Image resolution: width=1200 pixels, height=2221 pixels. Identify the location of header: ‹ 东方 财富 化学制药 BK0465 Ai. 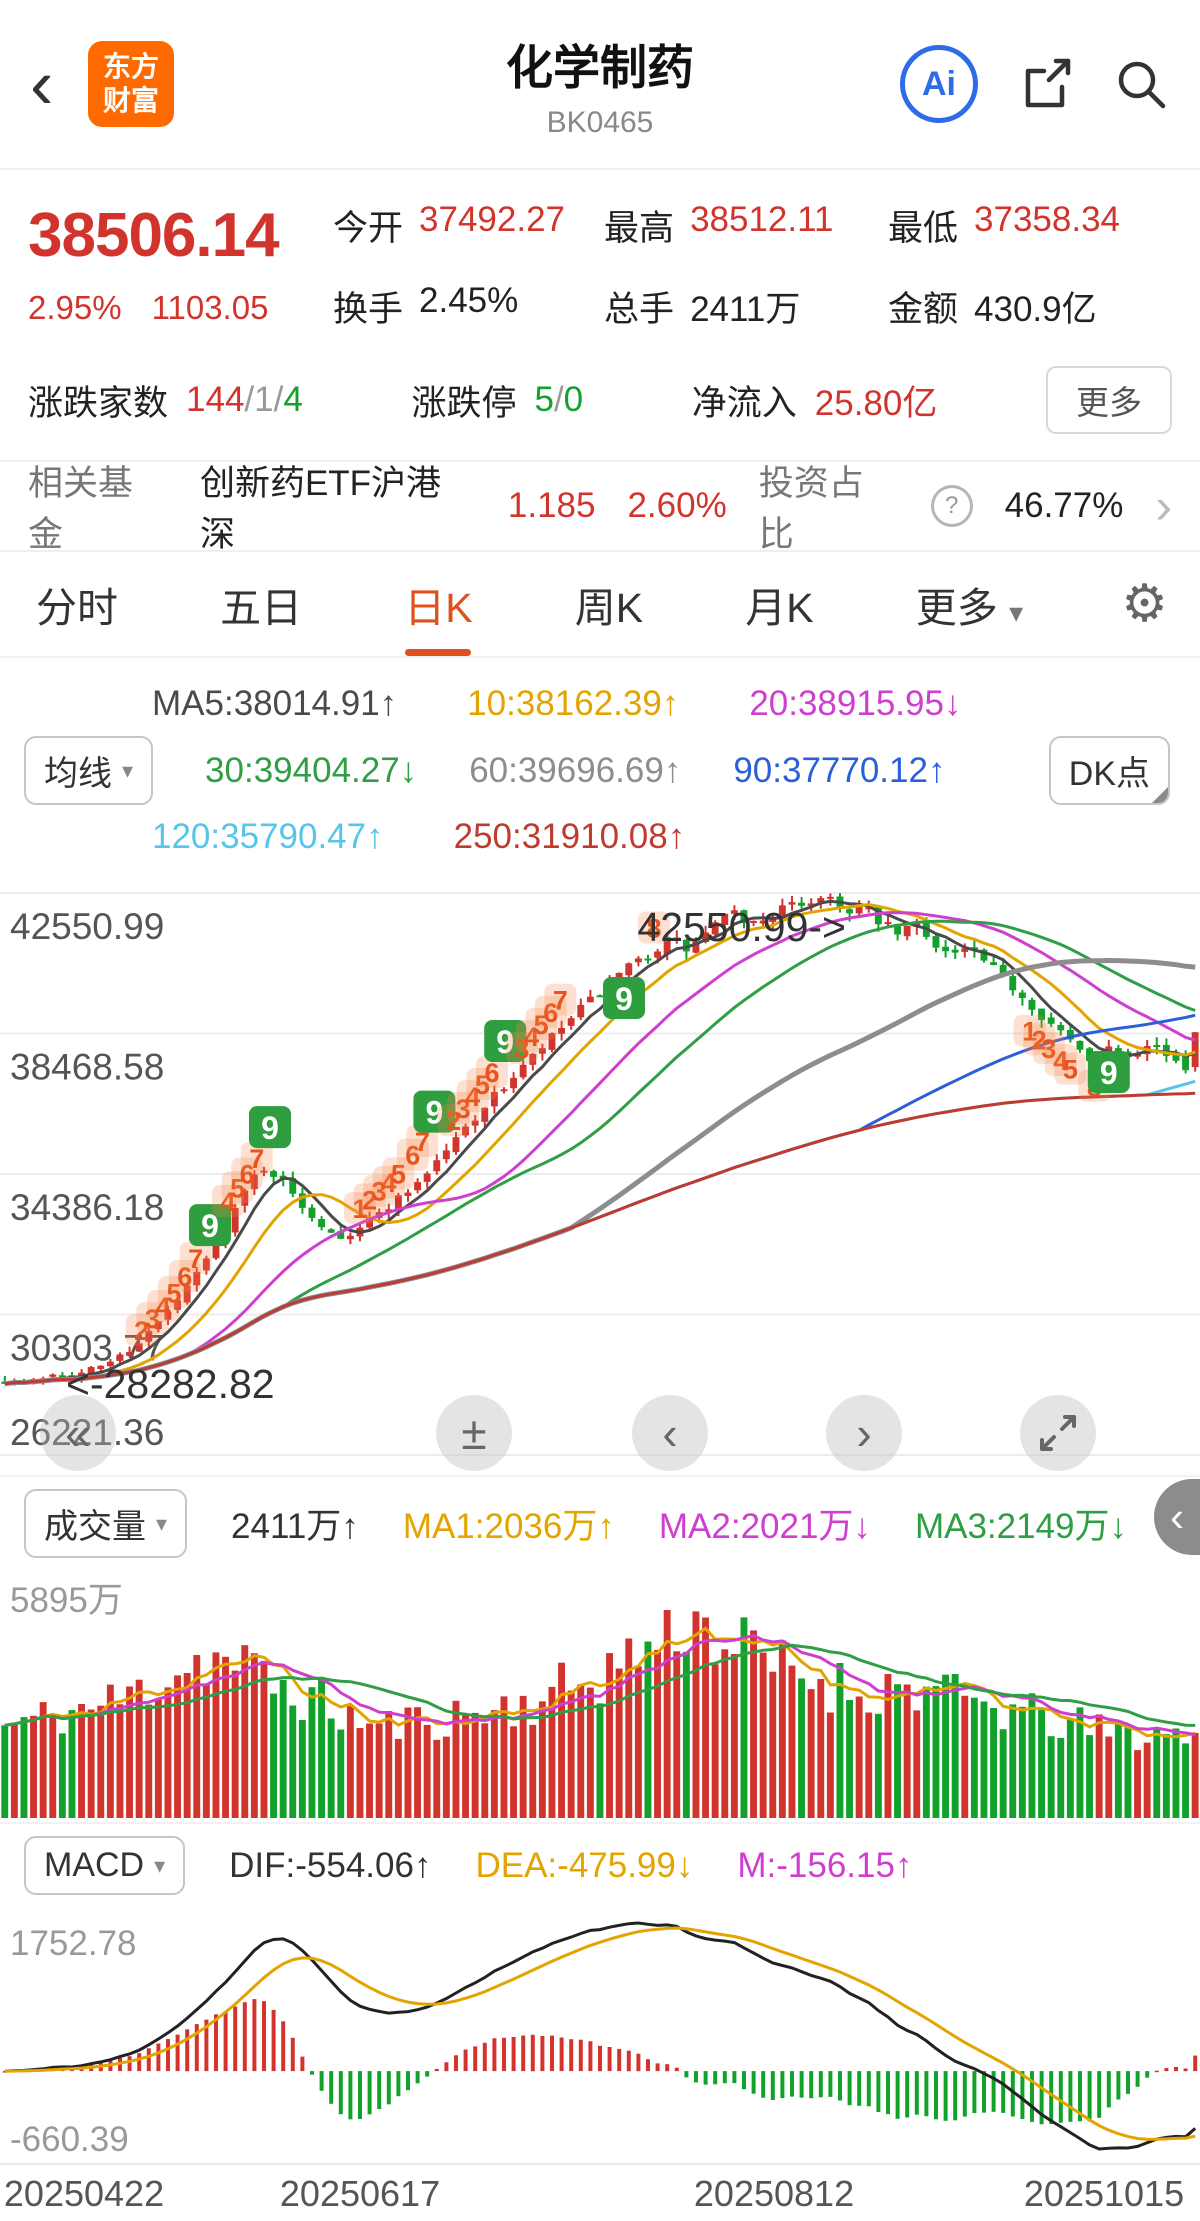
(600, 85).